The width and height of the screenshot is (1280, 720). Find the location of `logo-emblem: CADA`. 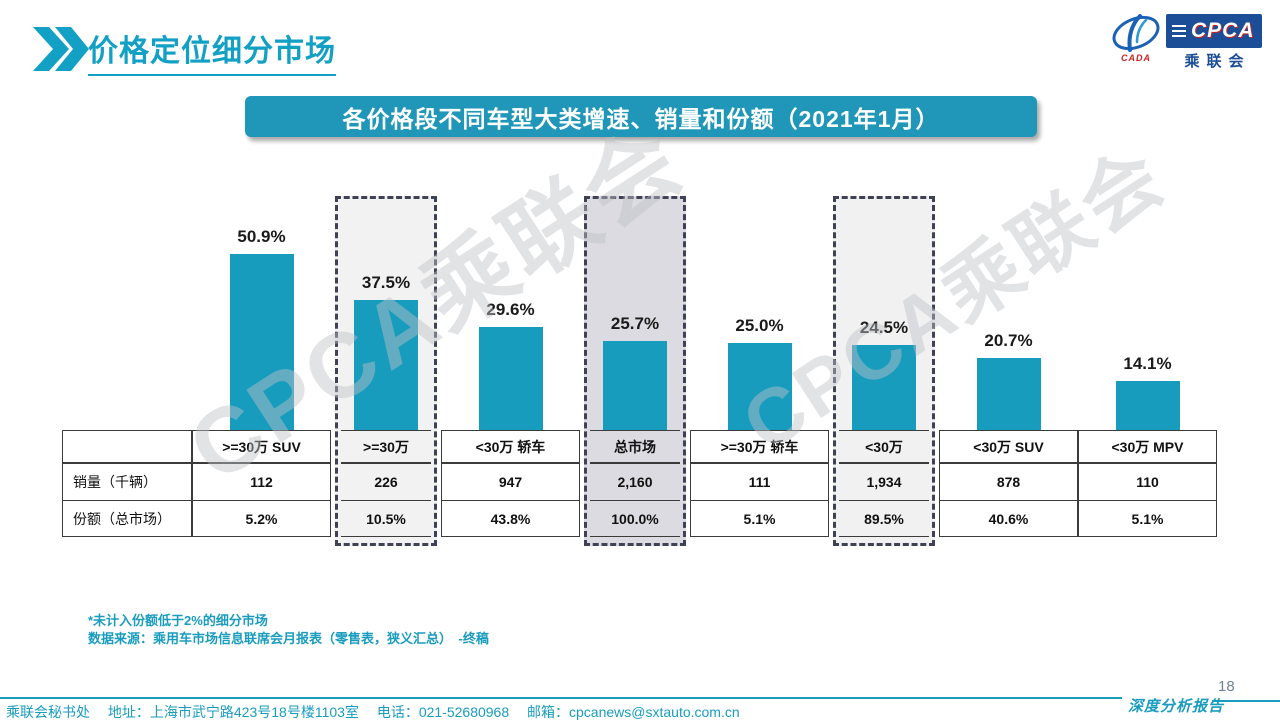

logo-emblem: CADA is located at coordinates (1136, 38).